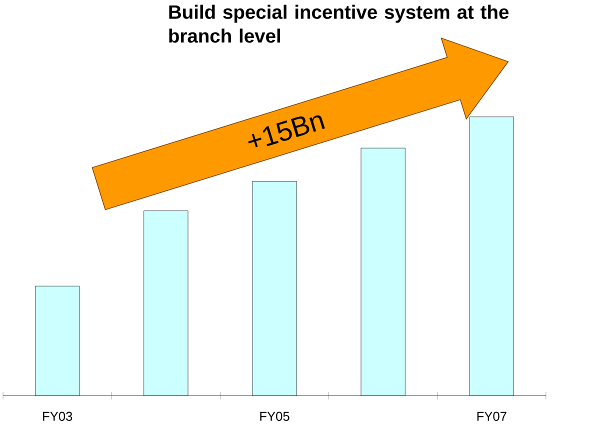 This screenshot has width=603, height=439. I want to click on x-tick-label: FY03, so click(57, 416).